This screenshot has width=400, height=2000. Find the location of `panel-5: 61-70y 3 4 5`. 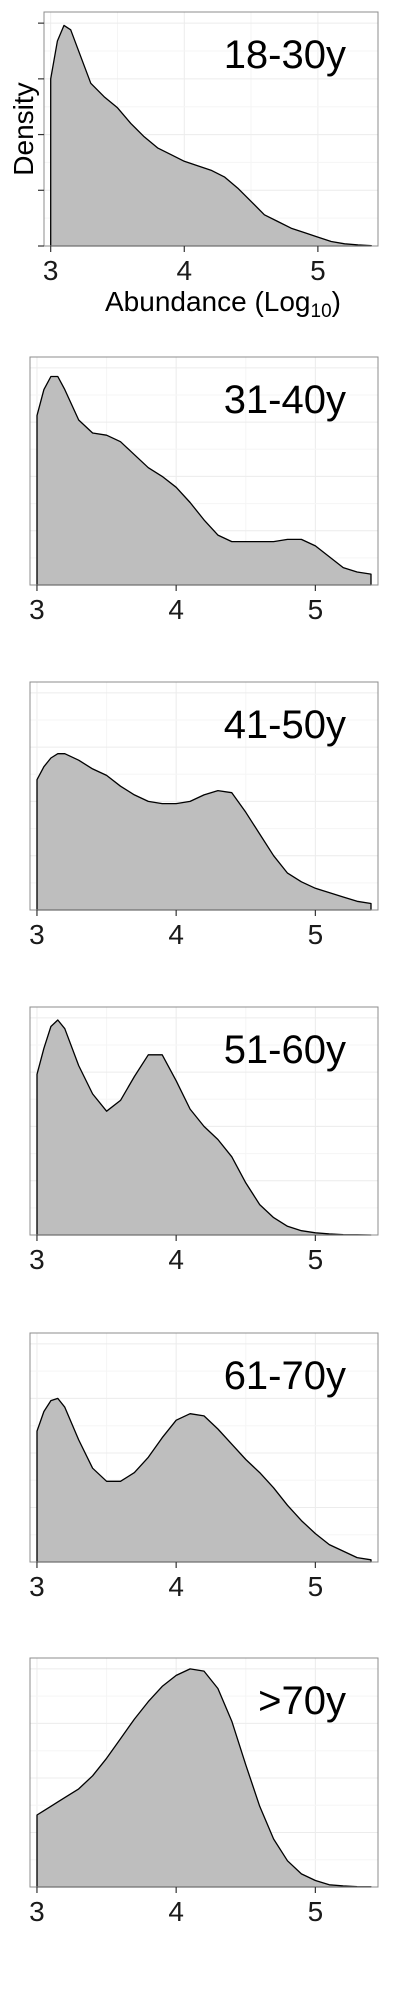

panel-5: 61-70y 3 4 5 is located at coordinates (204, 1467).